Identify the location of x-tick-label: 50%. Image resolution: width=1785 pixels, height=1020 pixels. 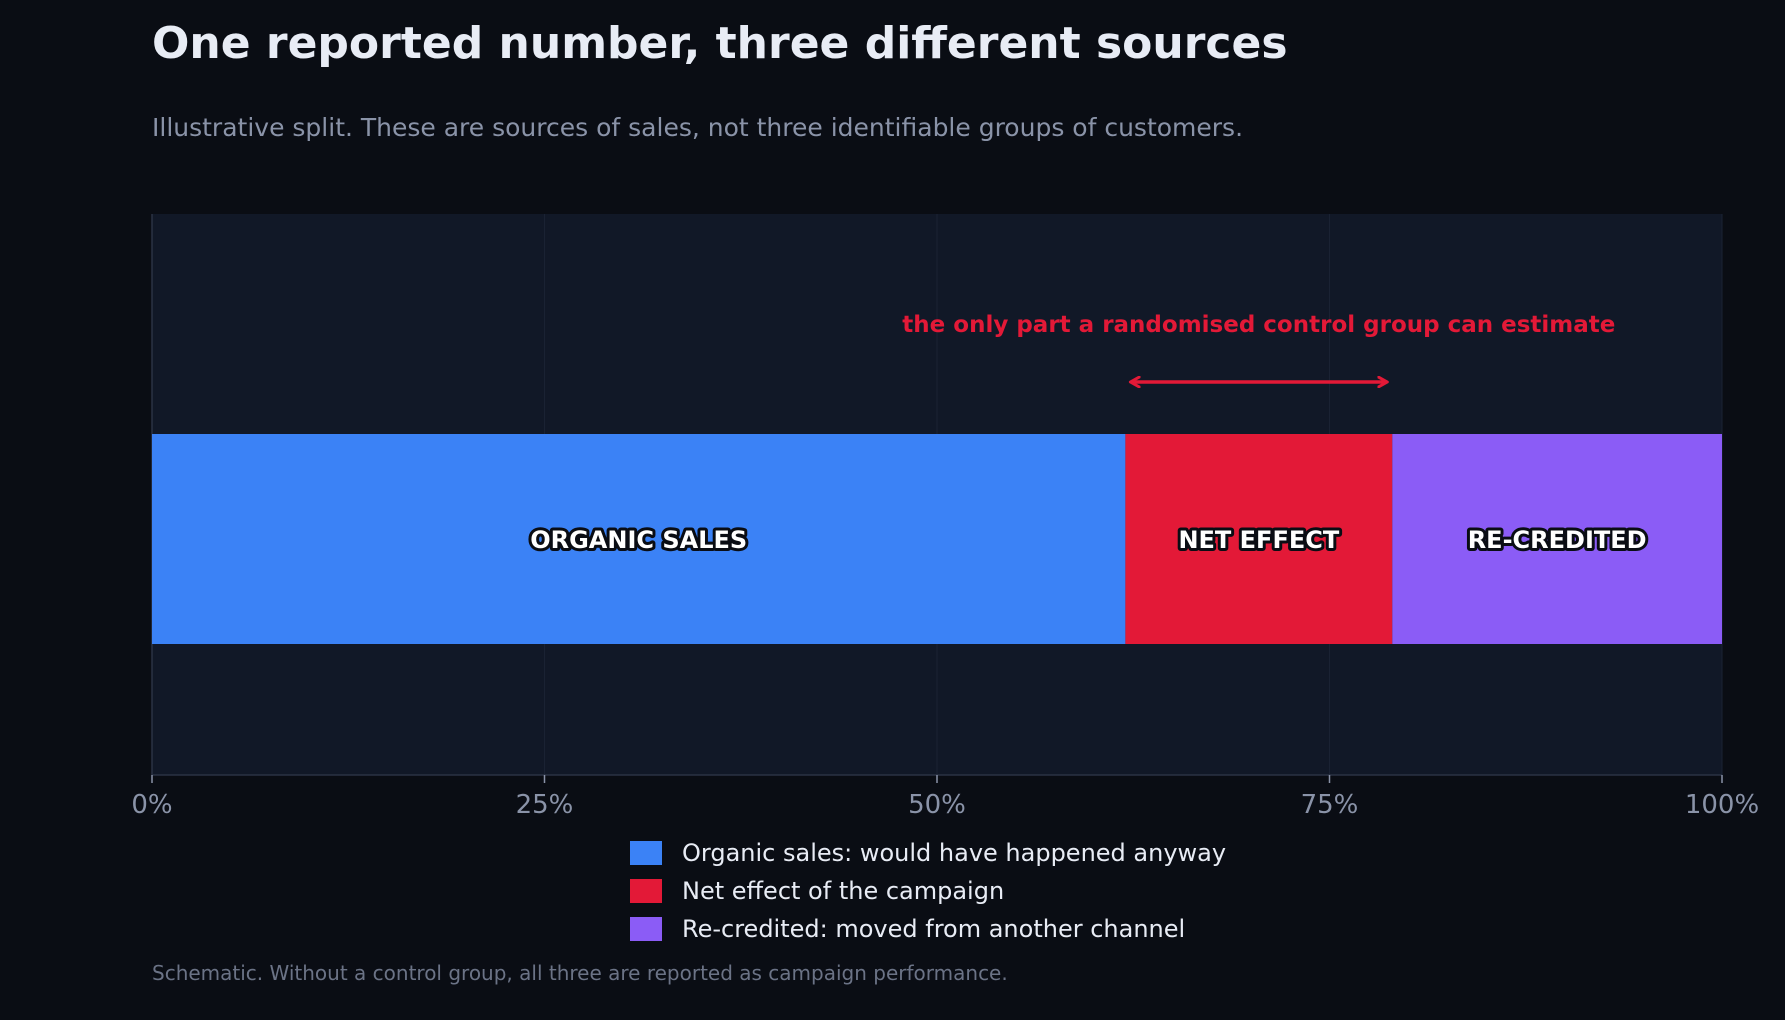
(937, 805).